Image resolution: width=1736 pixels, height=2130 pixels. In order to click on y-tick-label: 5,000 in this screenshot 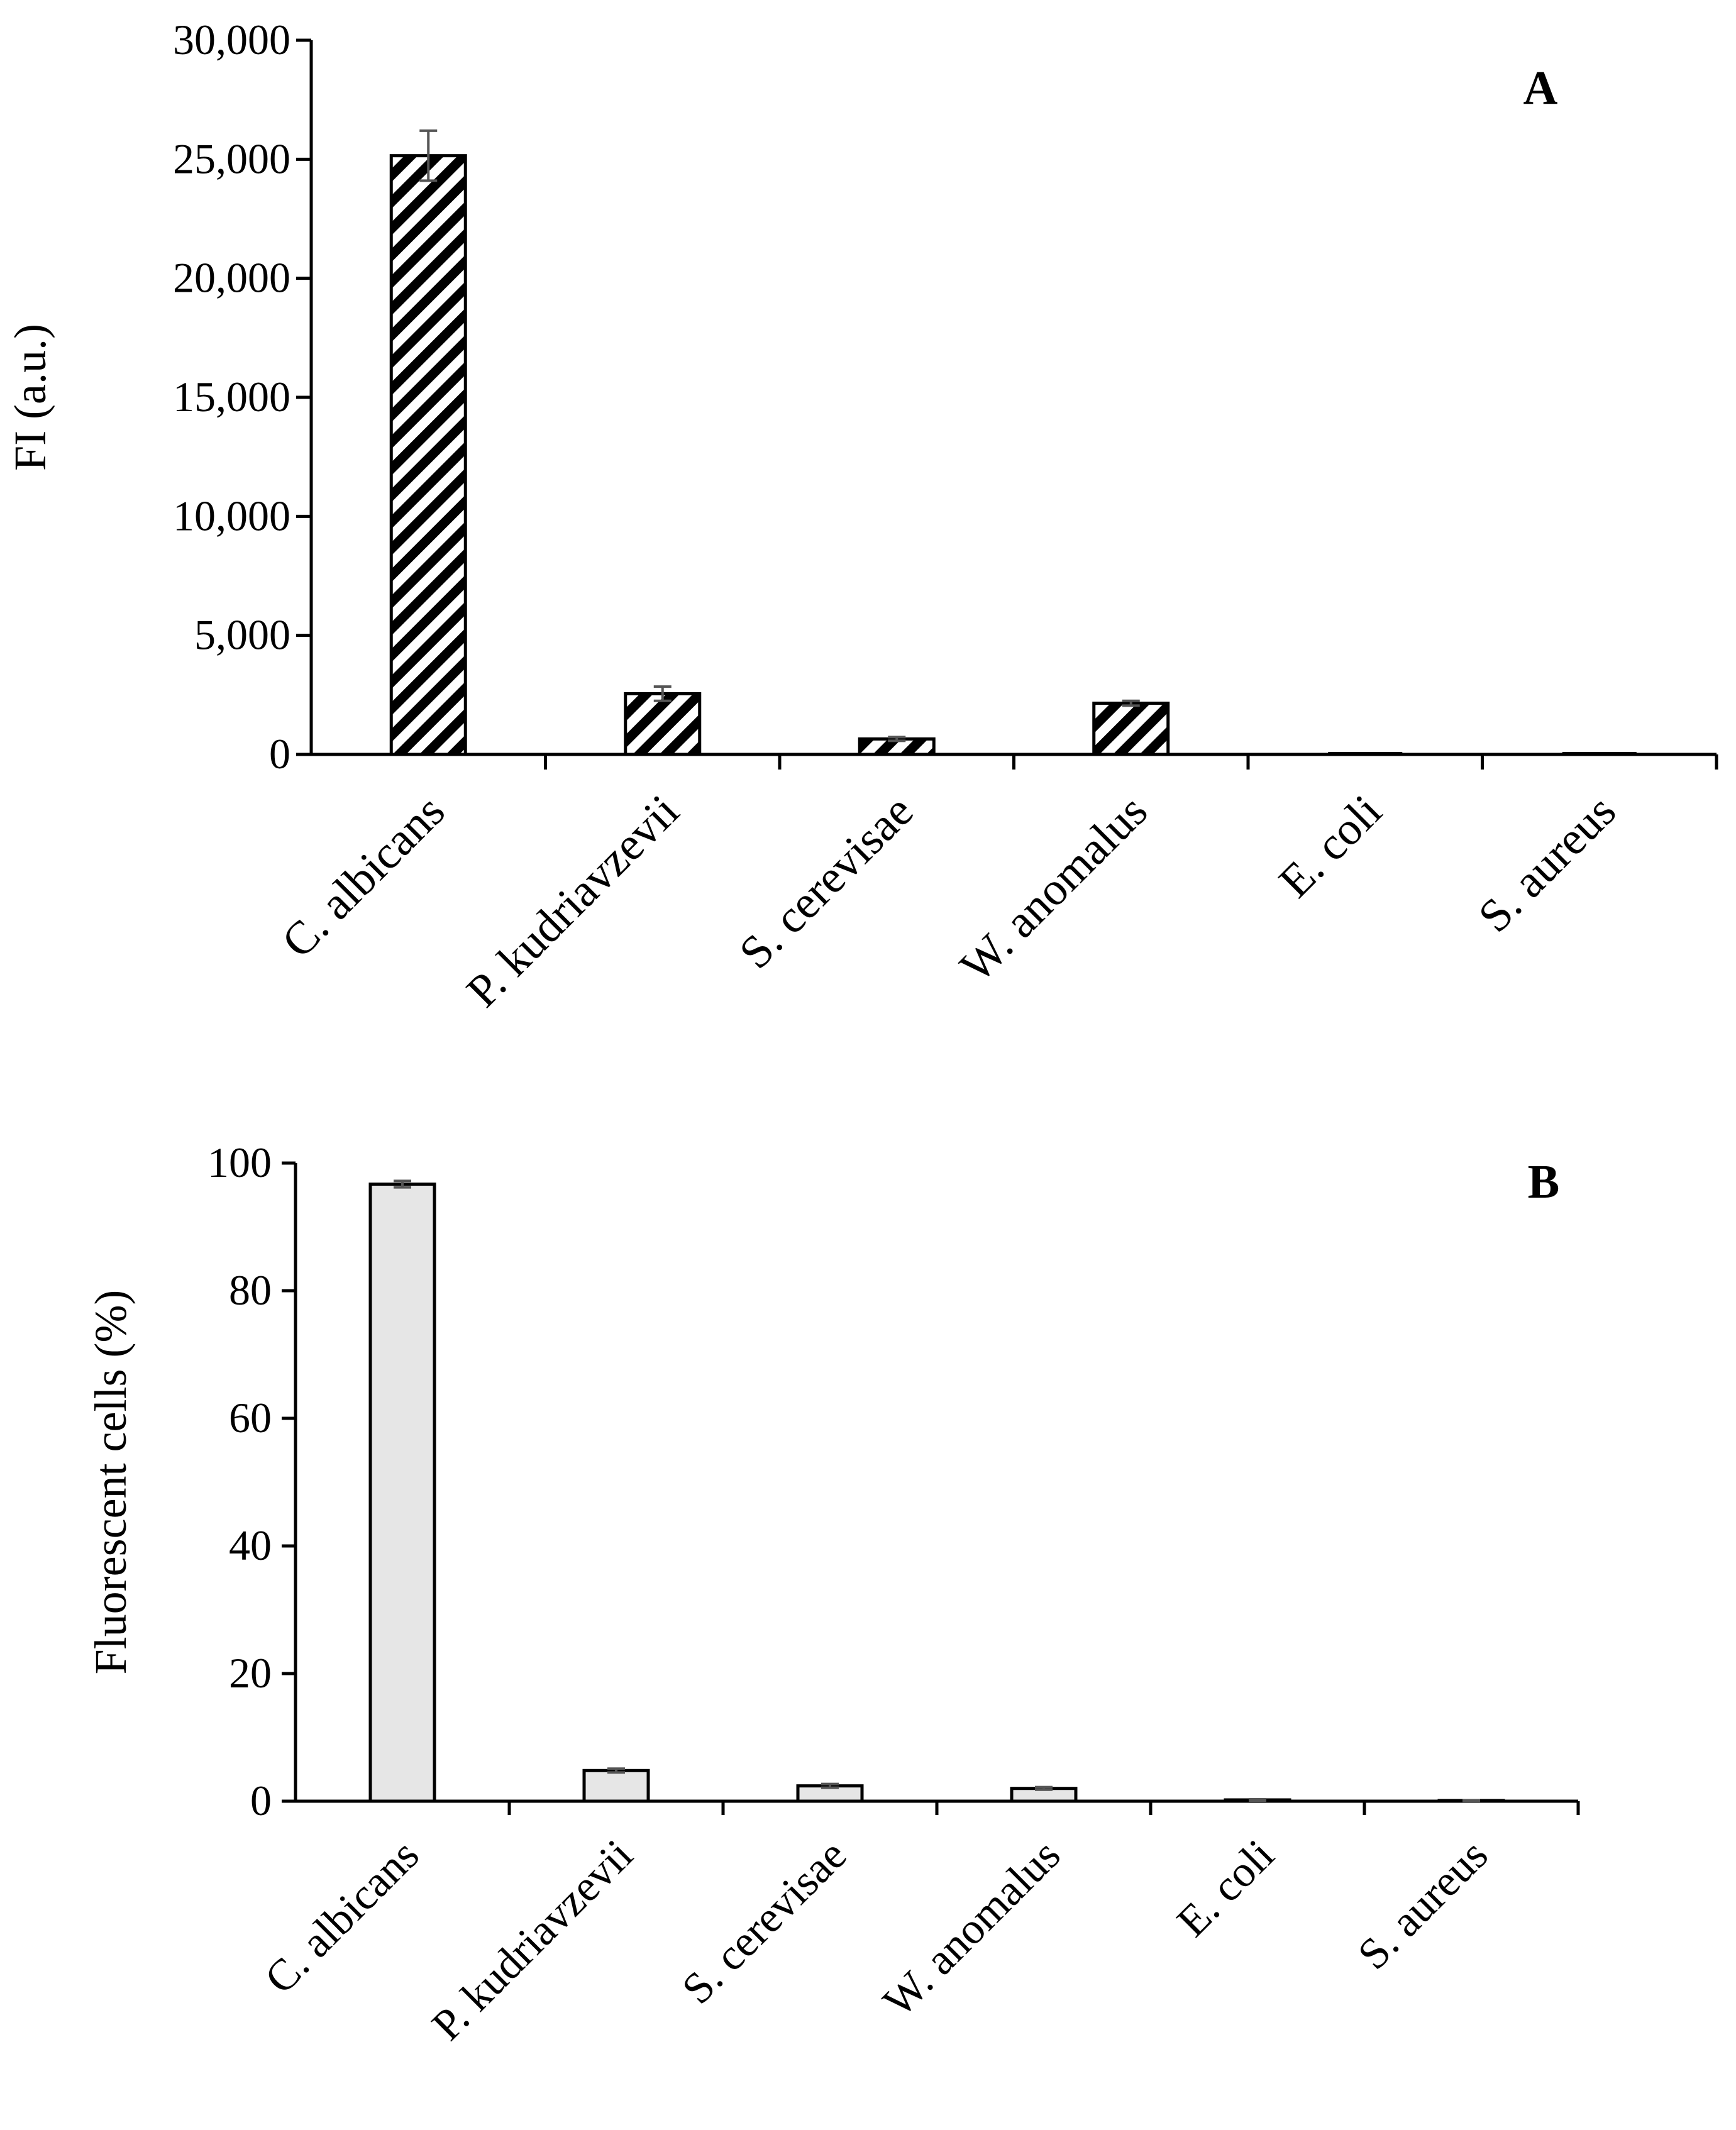, I will do `click(242, 635)`.